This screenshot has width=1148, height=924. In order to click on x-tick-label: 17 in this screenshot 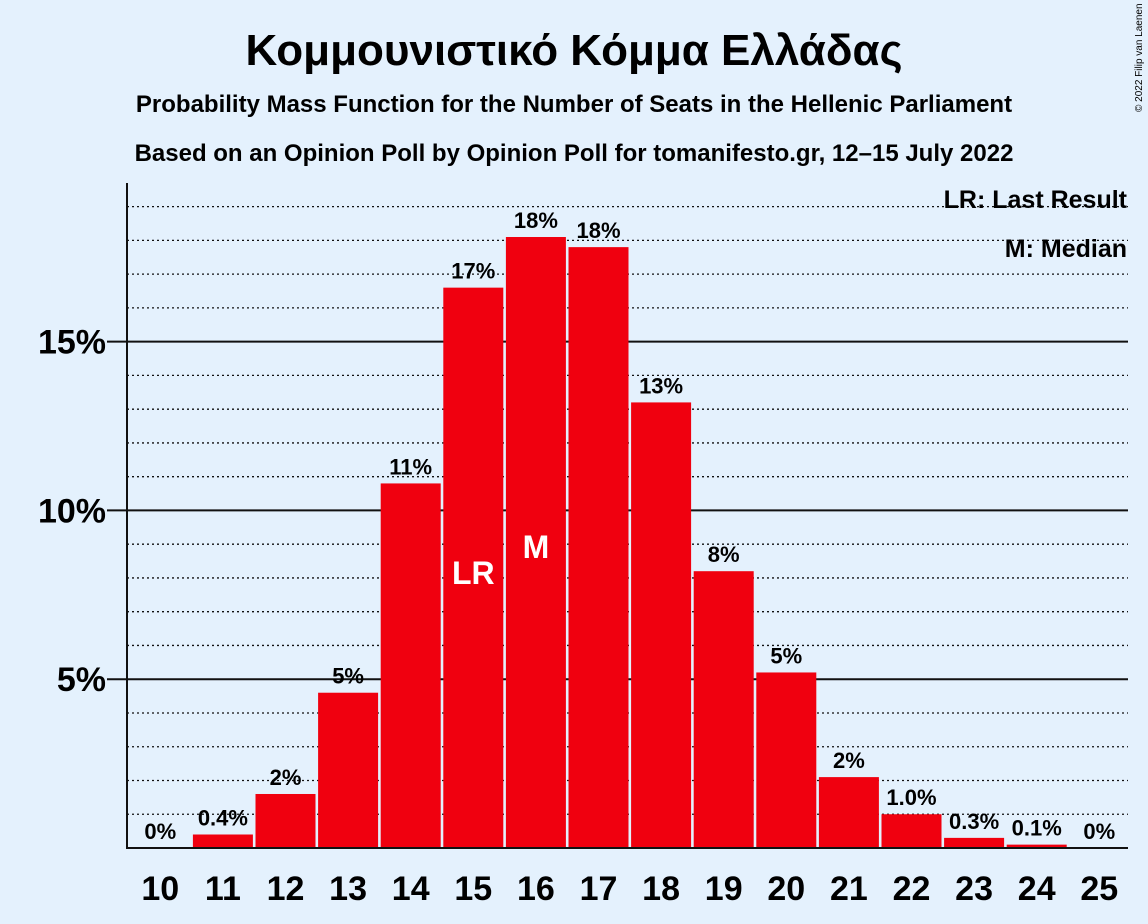, I will do `click(599, 889)`.